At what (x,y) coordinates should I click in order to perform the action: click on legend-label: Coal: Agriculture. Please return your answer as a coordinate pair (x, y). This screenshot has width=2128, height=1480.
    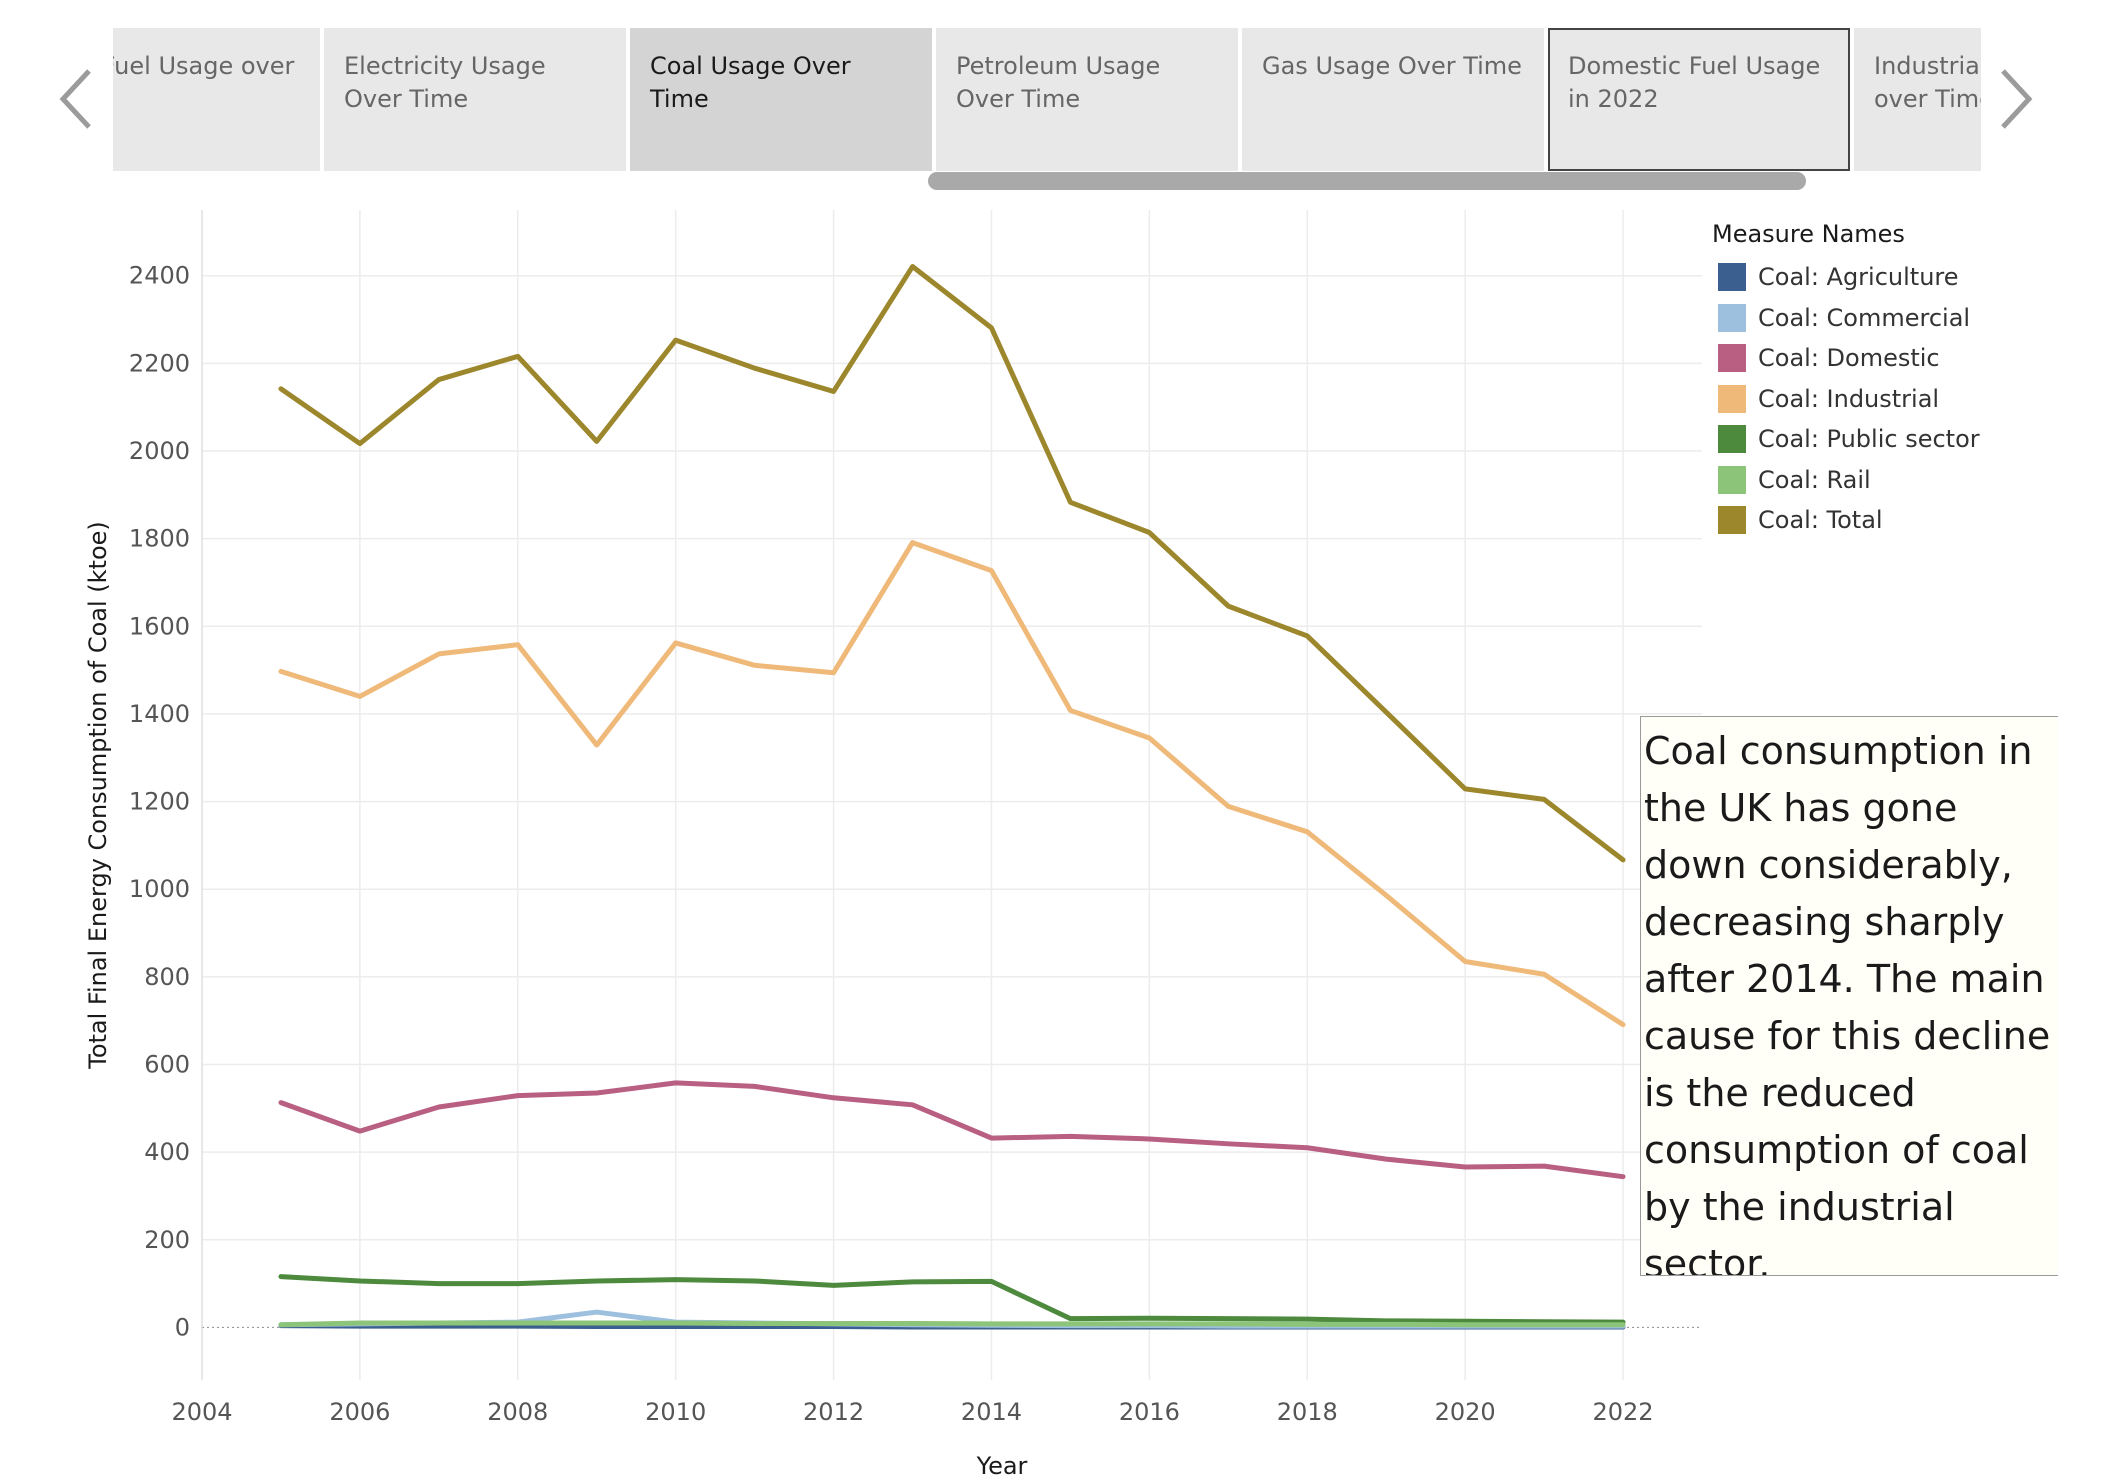
    Looking at the image, I should click on (1858, 277).